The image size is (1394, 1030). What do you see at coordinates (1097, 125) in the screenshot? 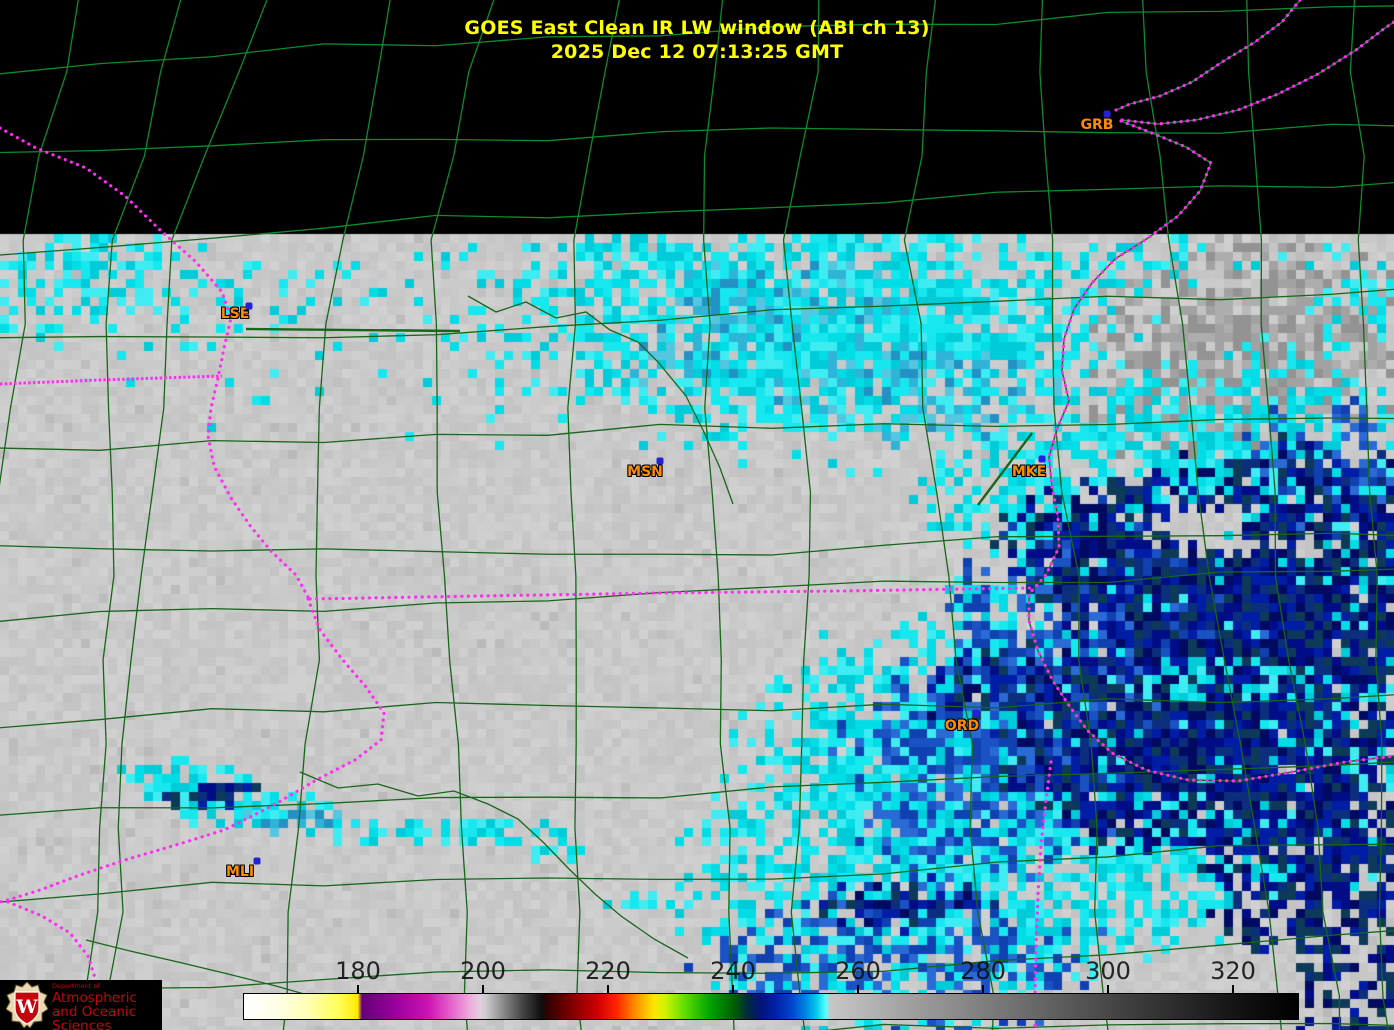
I see `station-label-grb: GRB` at bounding box center [1097, 125].